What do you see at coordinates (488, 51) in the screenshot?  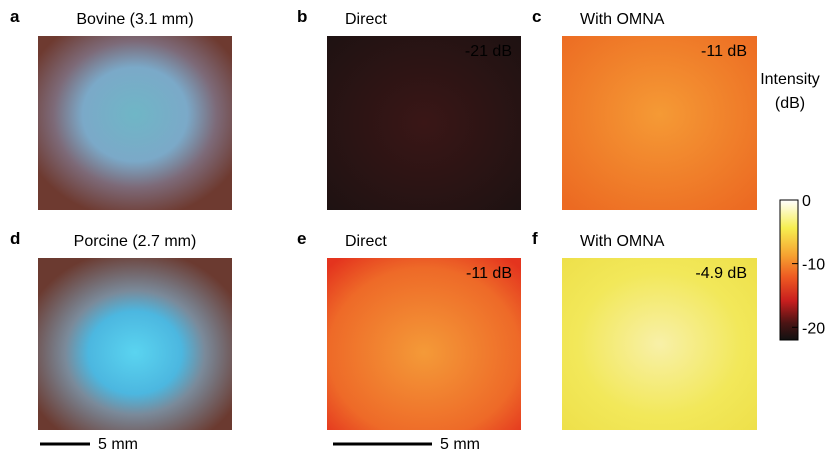 I see `annotation: -21 dB` at bounding box center [488, 51].